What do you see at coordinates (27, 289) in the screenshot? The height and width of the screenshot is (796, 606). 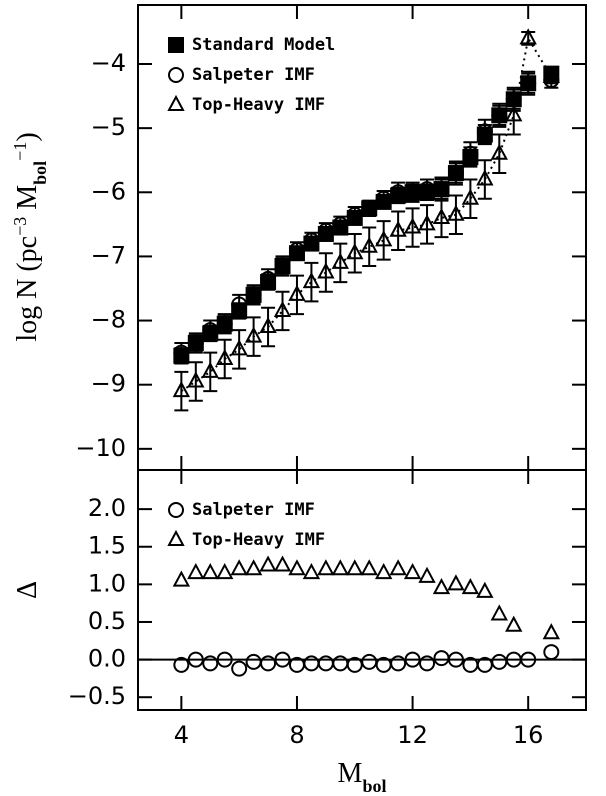 I see `y-label-part: log N (pc` at bounding box center [27, 289].